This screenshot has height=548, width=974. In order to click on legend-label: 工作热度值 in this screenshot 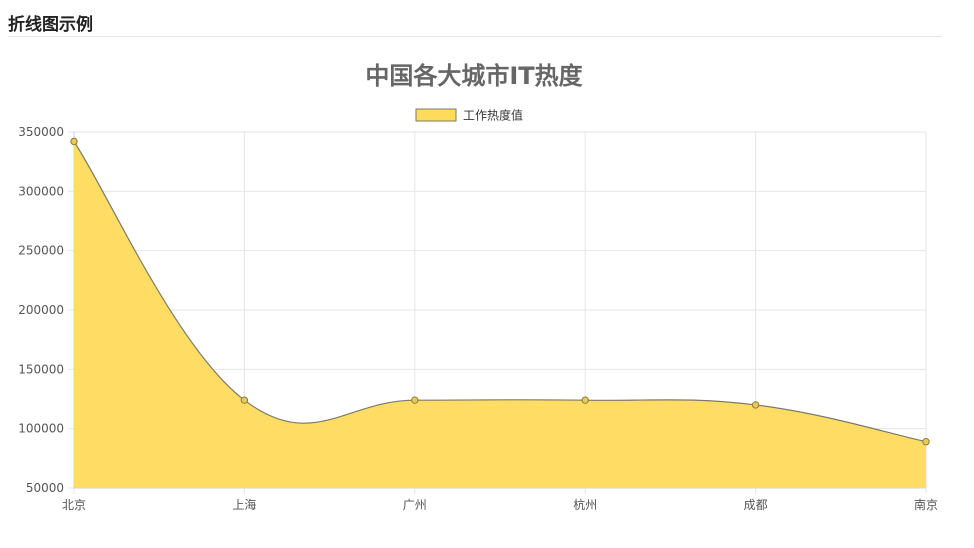, I will do `click(493, 115)`.